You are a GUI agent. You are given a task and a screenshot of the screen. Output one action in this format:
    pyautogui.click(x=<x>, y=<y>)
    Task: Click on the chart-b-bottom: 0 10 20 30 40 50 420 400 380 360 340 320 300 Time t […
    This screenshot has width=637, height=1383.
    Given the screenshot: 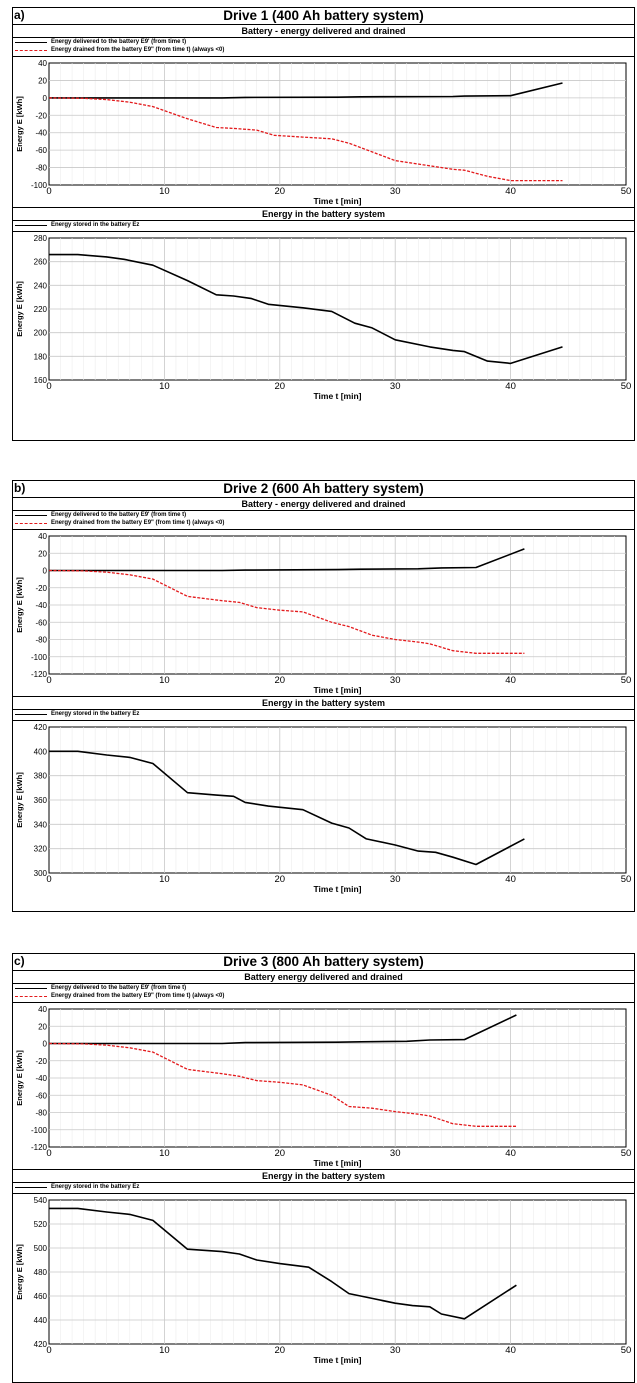 What is the action you would take?
    pyautogui.click(x=323, y=808)
    